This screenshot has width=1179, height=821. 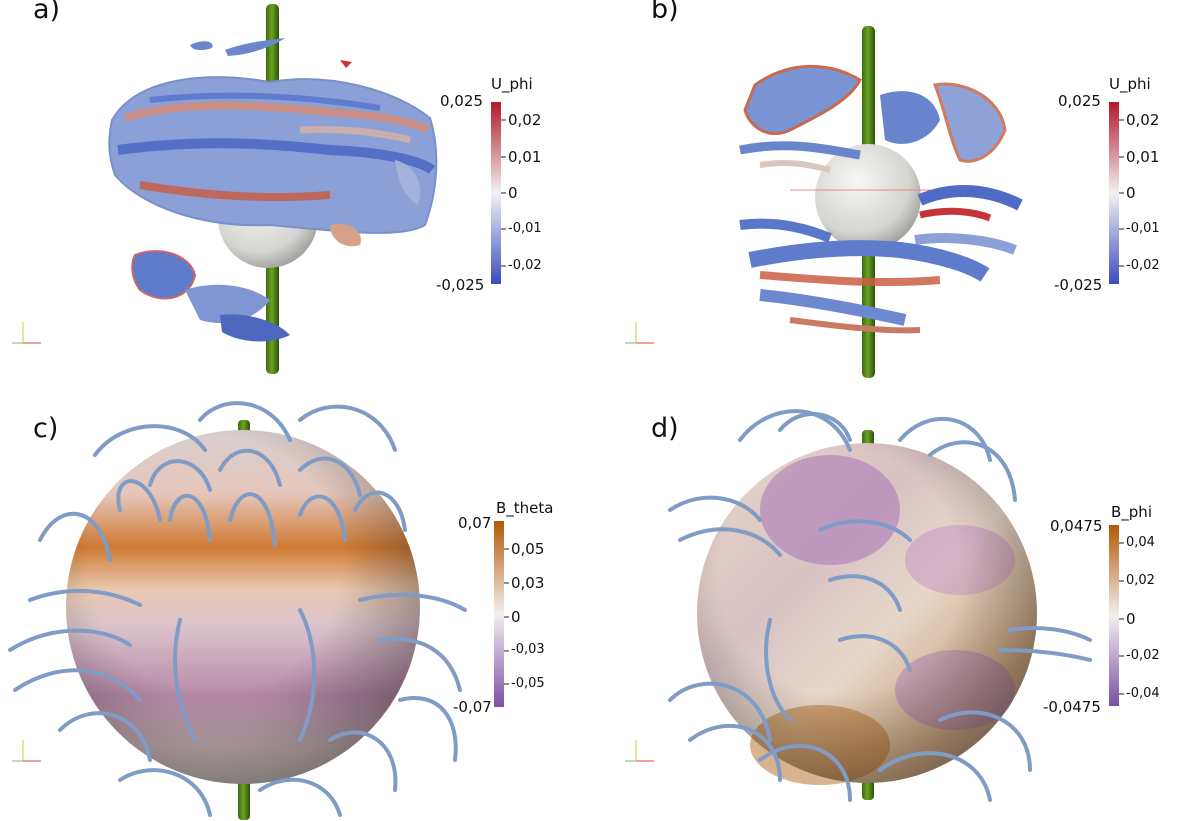 What do you see at coordinates (461, 101) in the screenshot?
I see `colorbar-a-max: 0,025` at bounding box center [461, 101].